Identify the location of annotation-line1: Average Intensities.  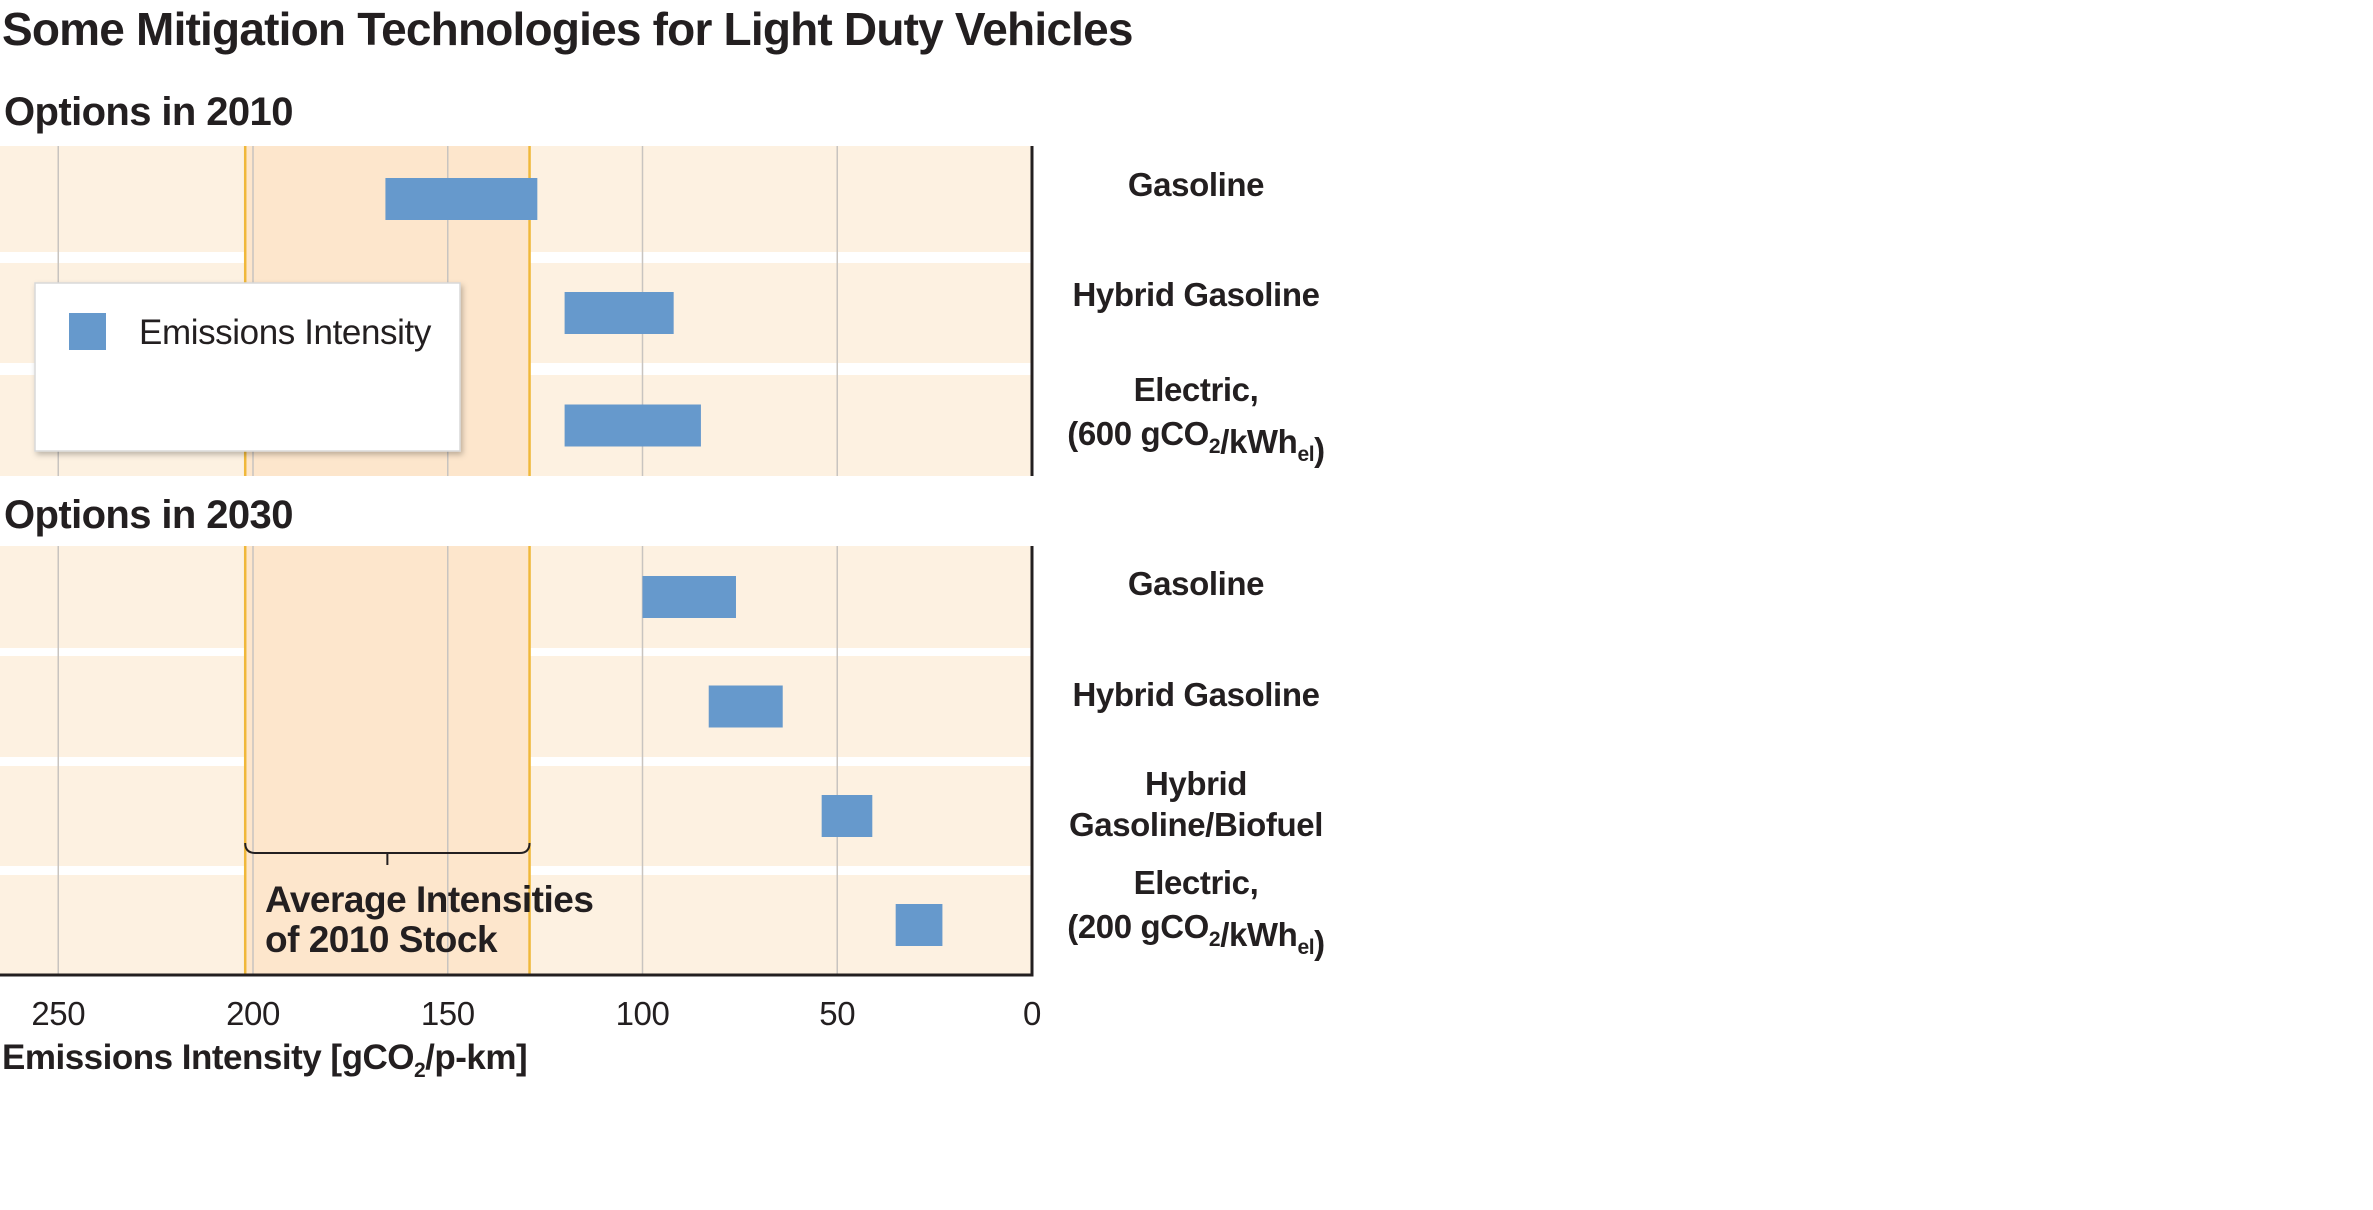
(429, 899).